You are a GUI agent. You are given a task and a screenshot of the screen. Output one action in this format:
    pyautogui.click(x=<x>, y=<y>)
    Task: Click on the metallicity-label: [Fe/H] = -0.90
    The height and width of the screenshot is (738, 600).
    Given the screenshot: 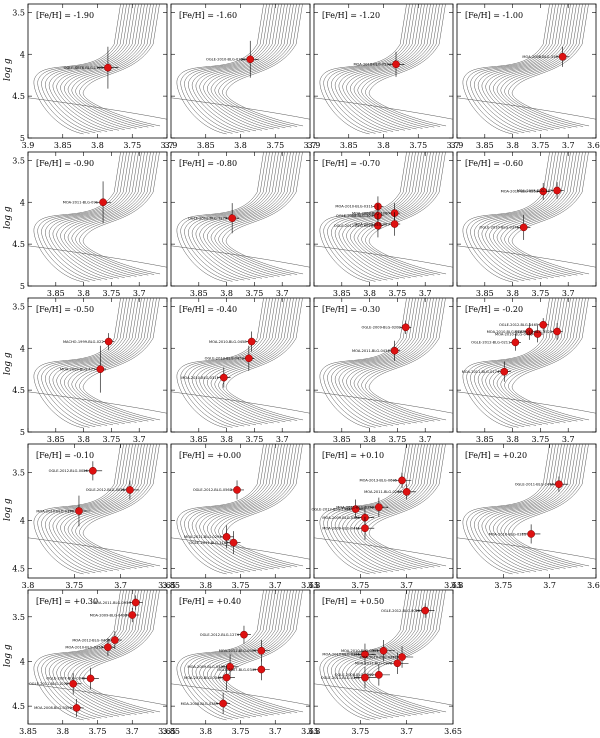 What is the action you would take?
    pyautogui.click(x=65, y=163)
    